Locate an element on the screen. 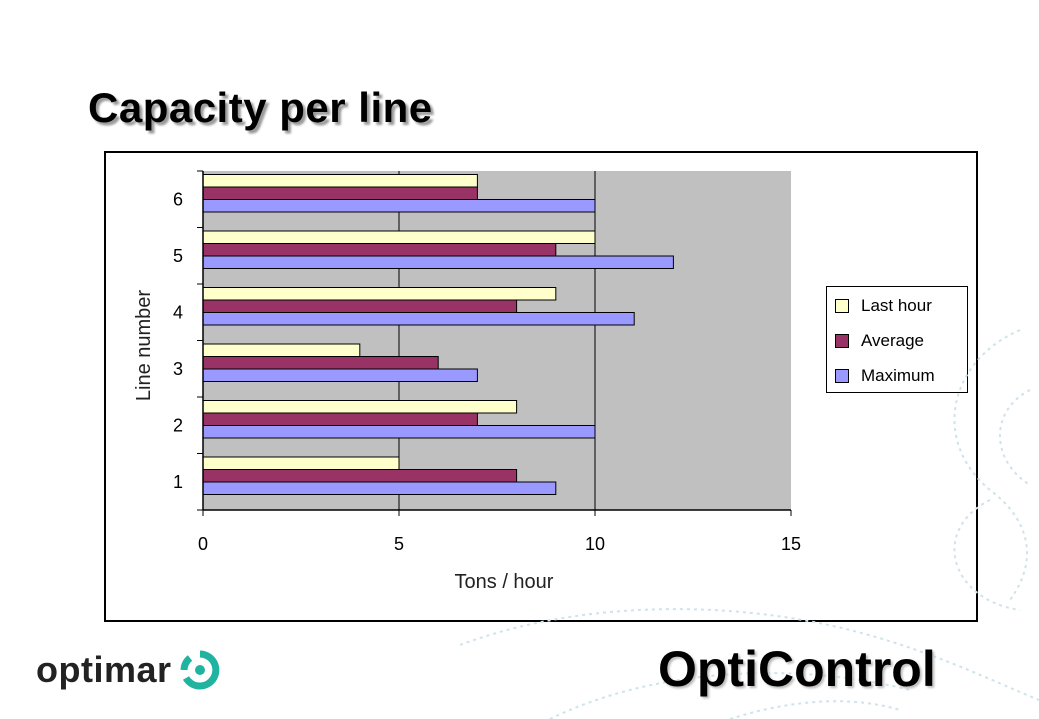  legend-item-average: Average is located at coordinates (879, 341).